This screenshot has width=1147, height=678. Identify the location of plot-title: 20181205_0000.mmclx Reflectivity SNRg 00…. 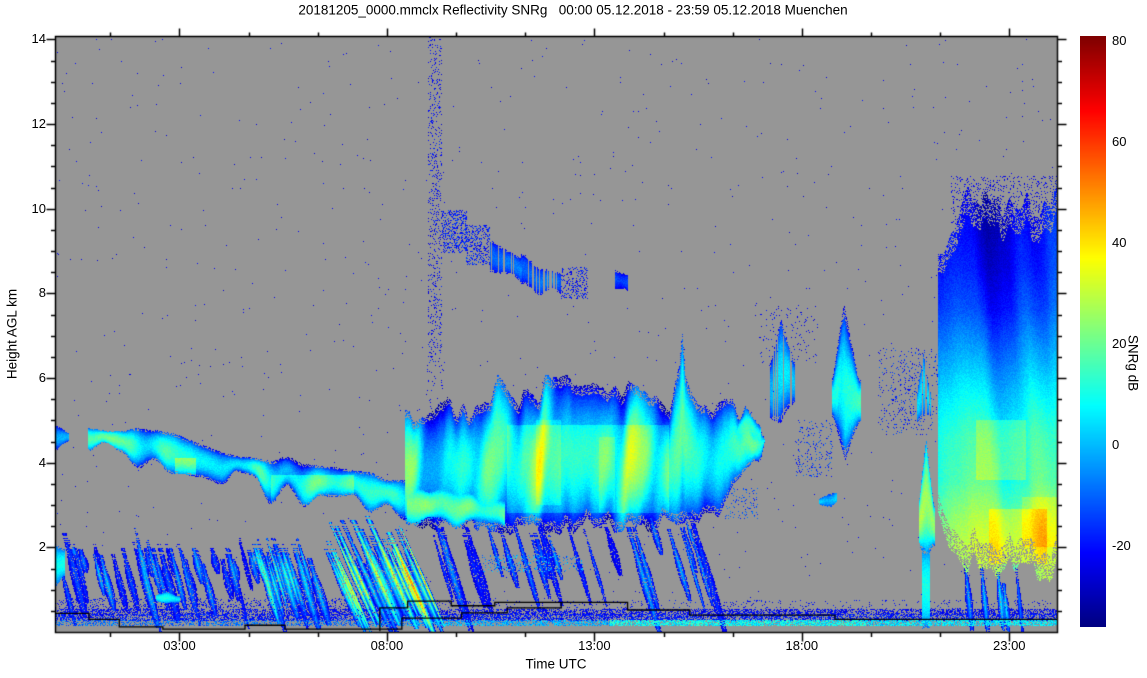
(573, 10).